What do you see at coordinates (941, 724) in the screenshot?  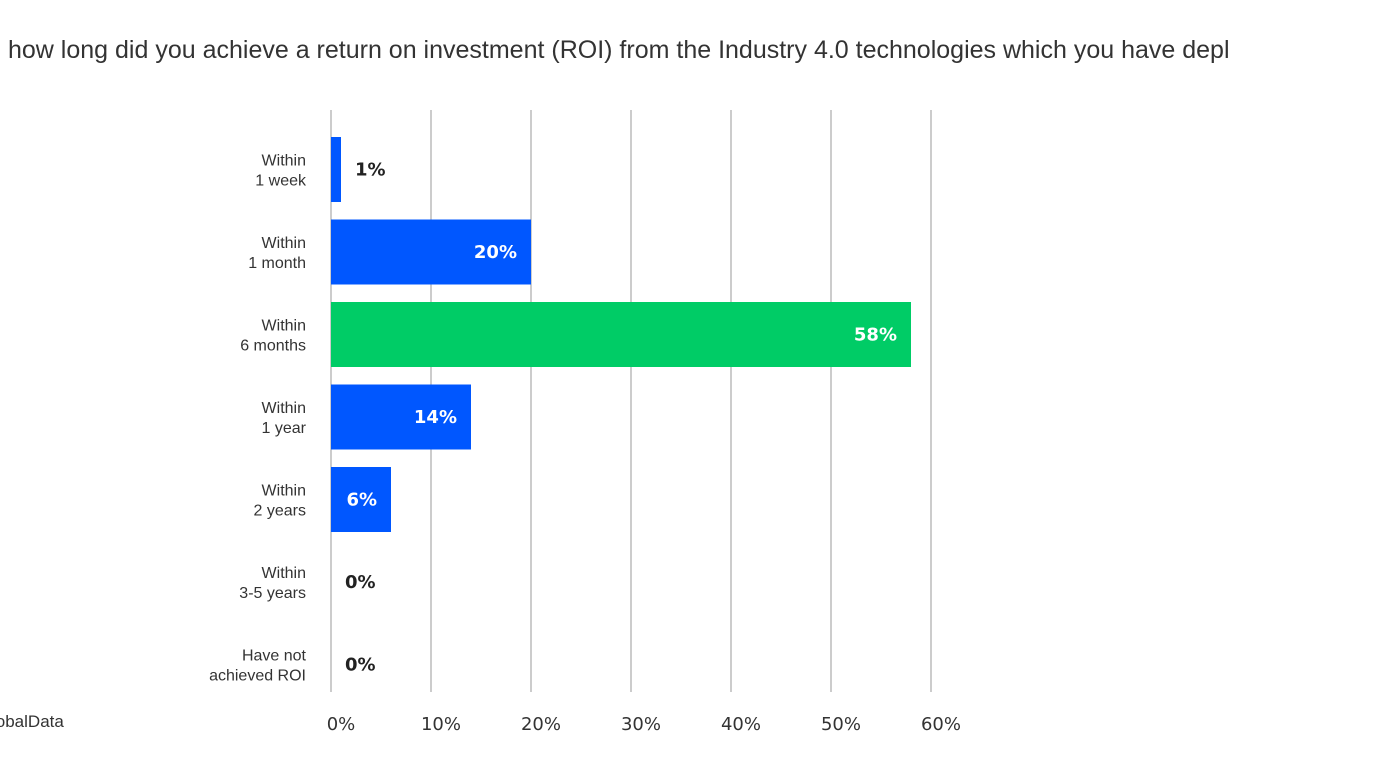 I see `x-tick-label: 60%` at bounding box center [941, 724].